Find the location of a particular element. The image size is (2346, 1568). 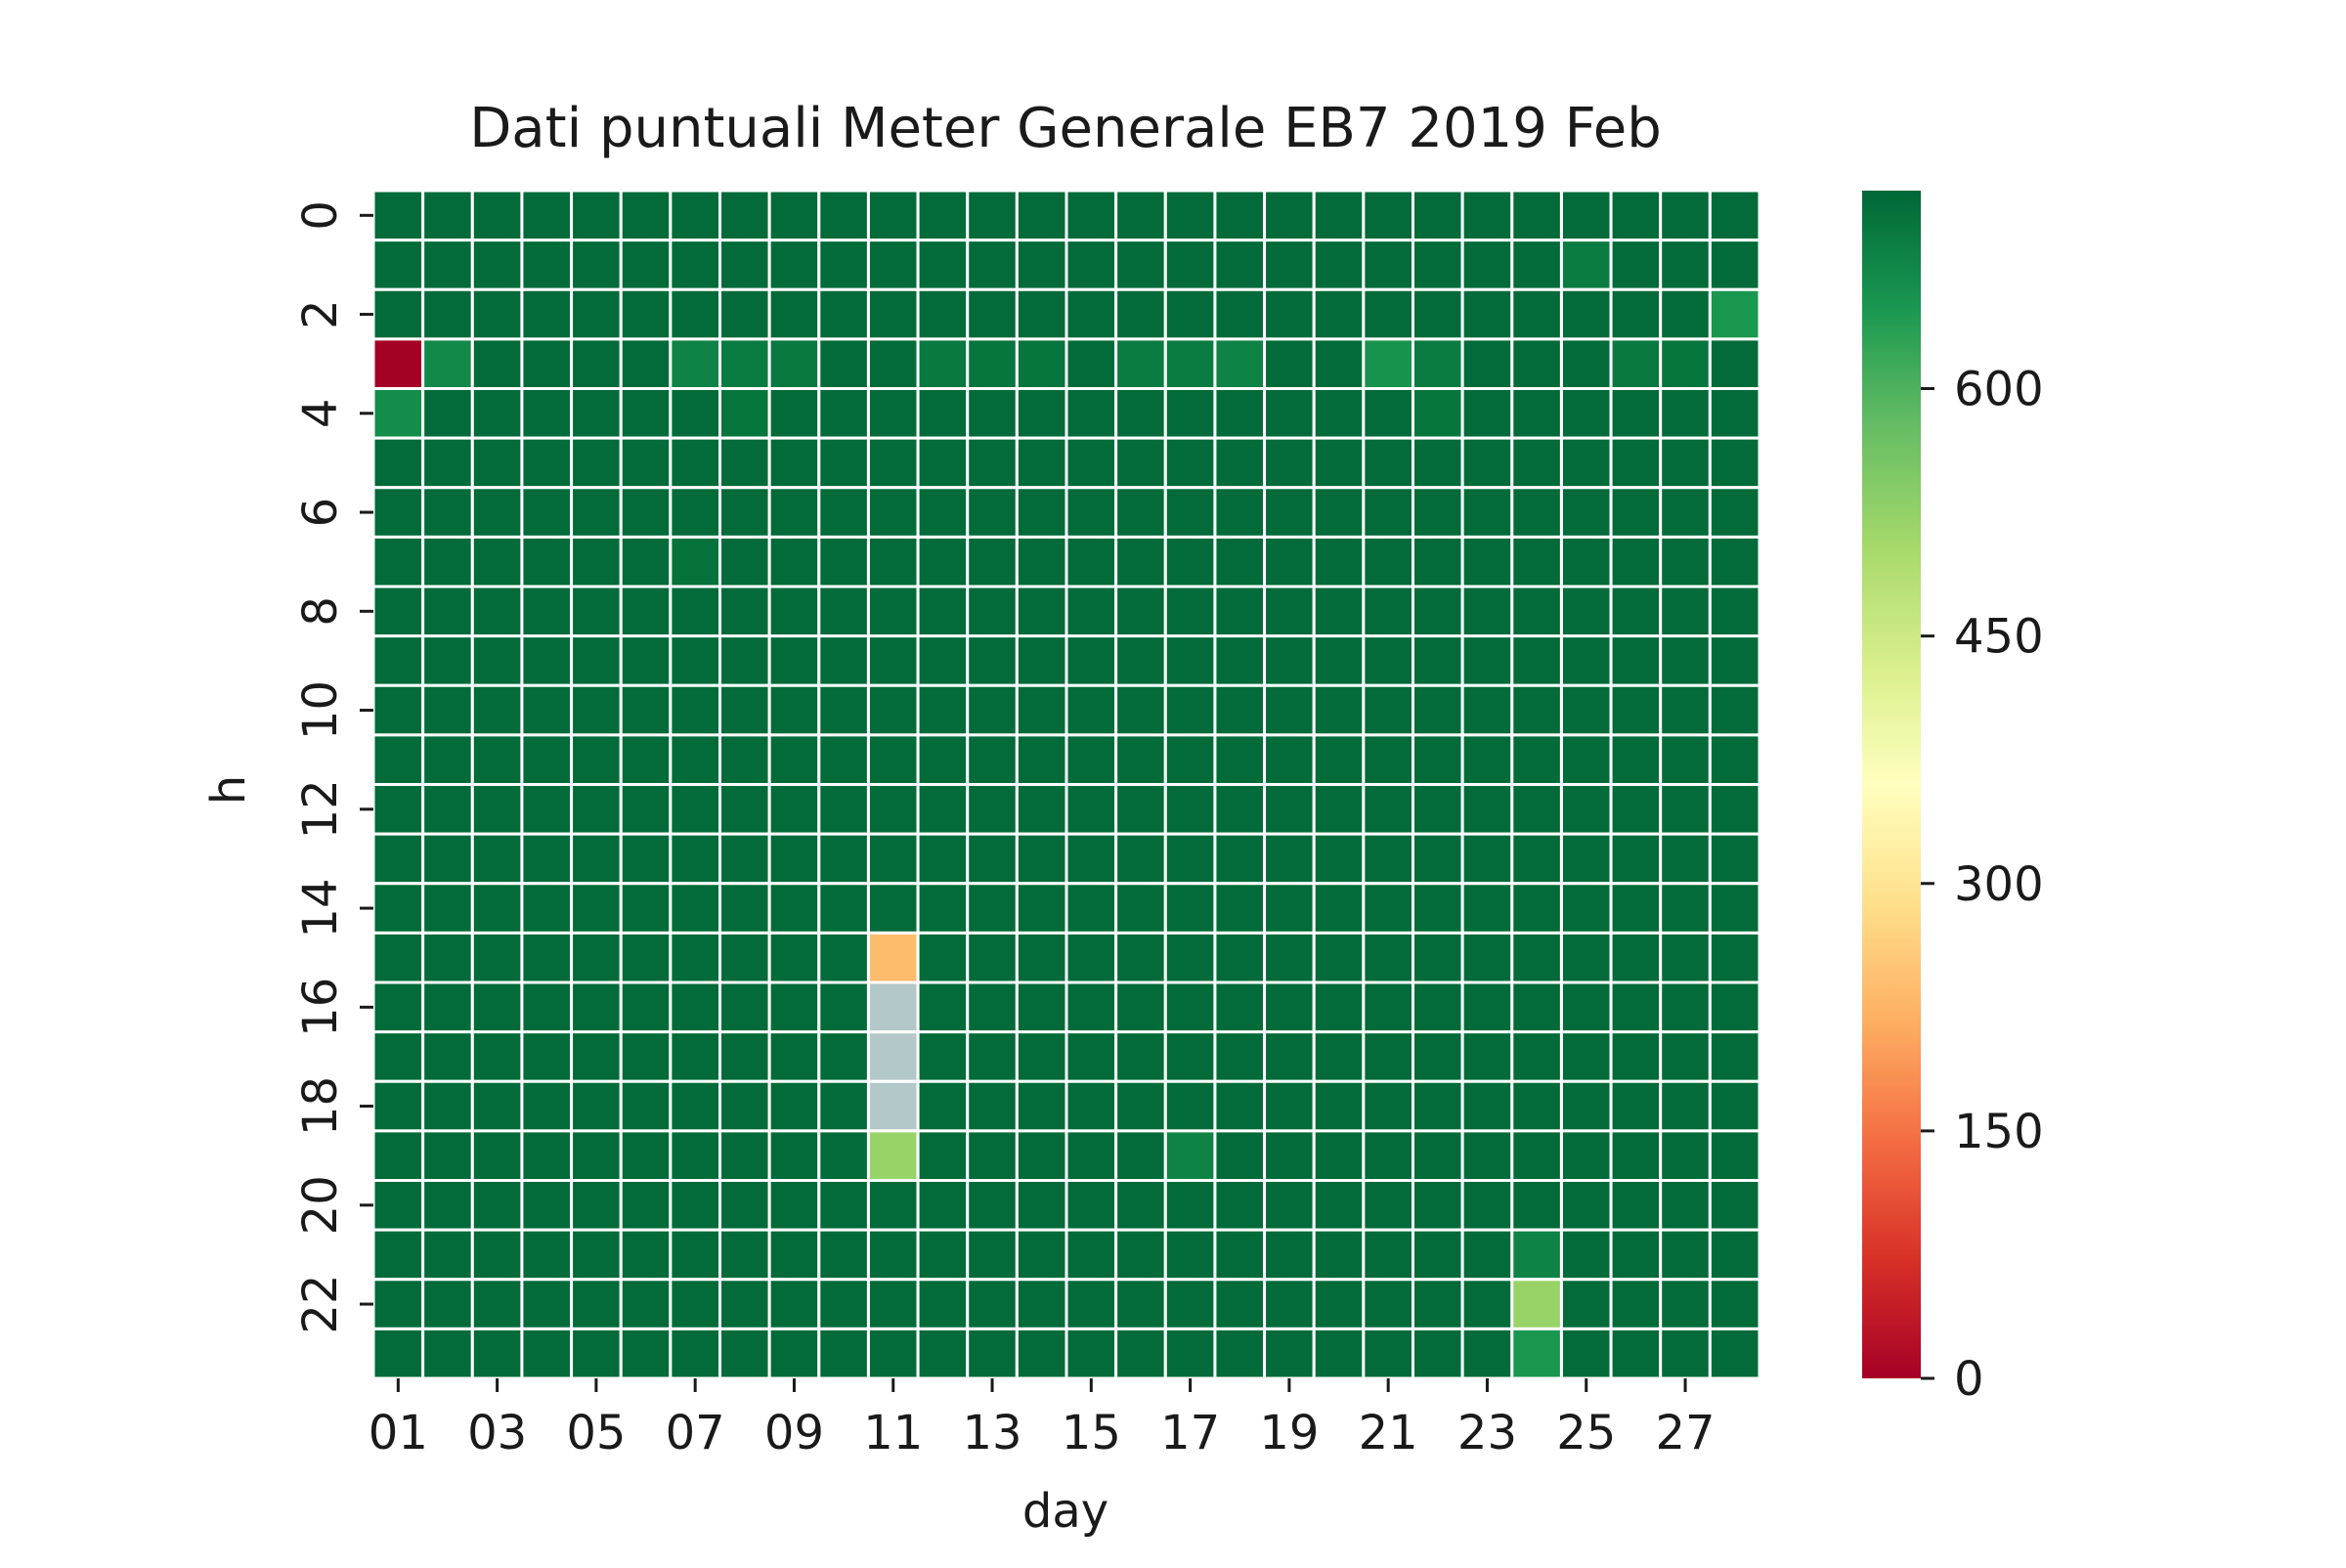

x-tick-label: 17 is located at coordinates (1190, 1433).